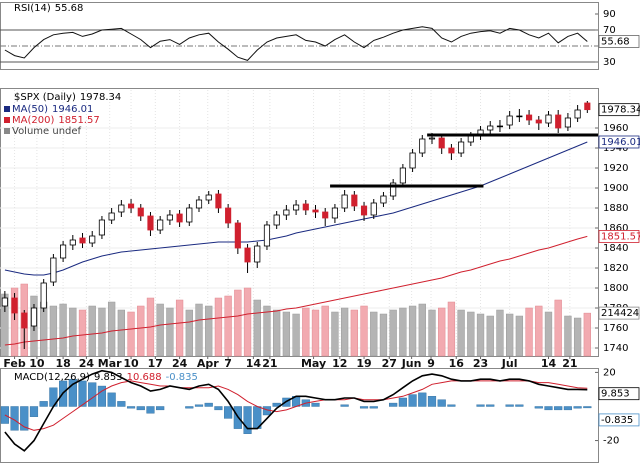  I want to click on value-tag: 1978.34, so click(620, 110).